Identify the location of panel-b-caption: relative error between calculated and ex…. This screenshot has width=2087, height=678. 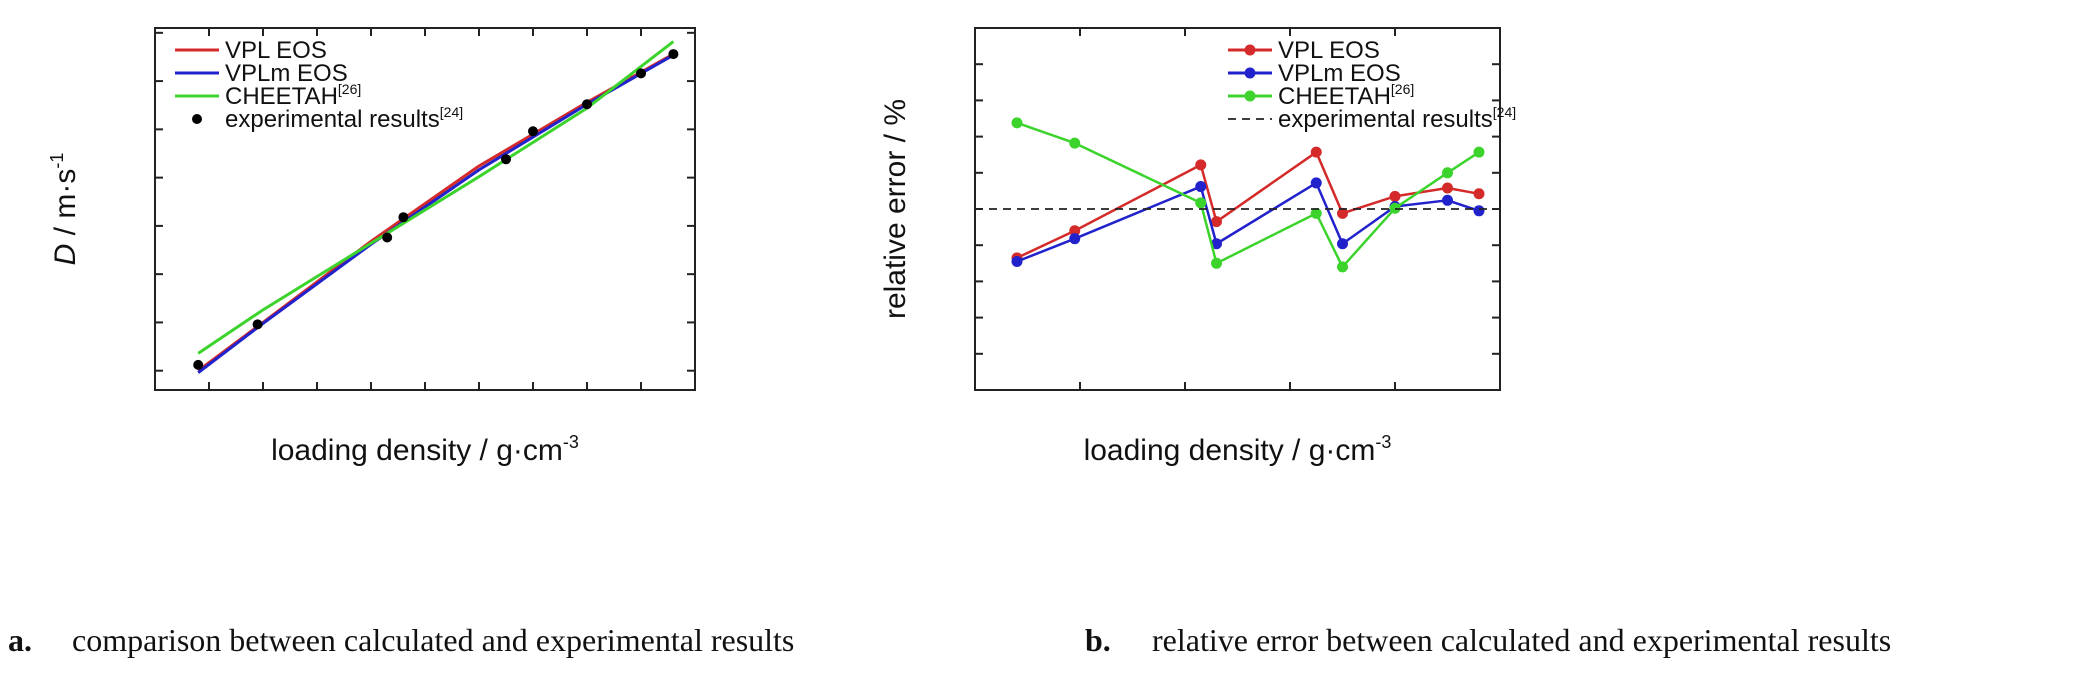
(1521, 640).